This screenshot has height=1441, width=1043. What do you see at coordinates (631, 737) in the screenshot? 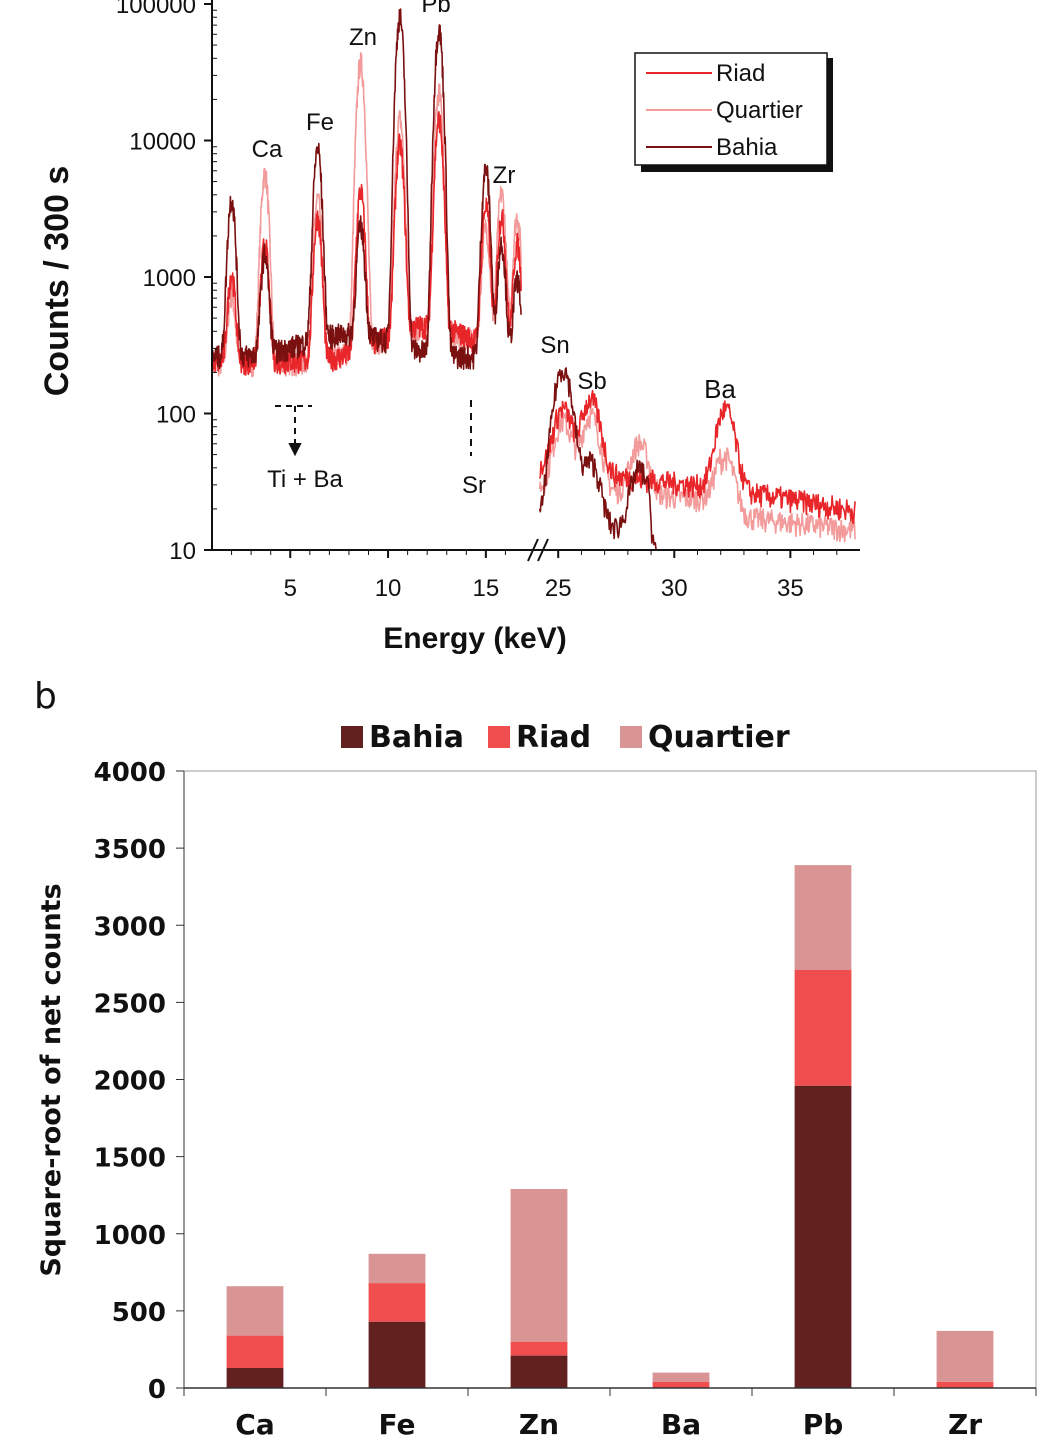
I see `legend-swatch-quartier` at bounding box center [631, 737].